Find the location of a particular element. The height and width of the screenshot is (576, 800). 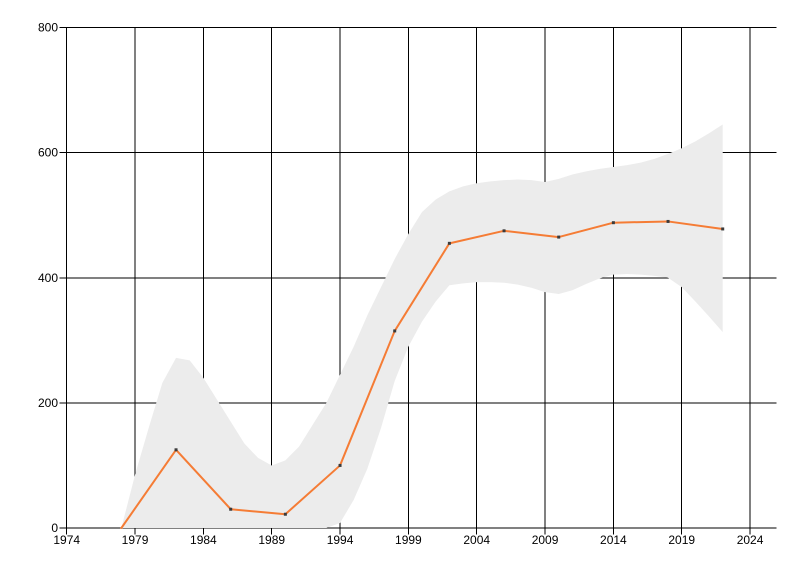

y-tick-label: 200 is located at coordinates (48, 403).